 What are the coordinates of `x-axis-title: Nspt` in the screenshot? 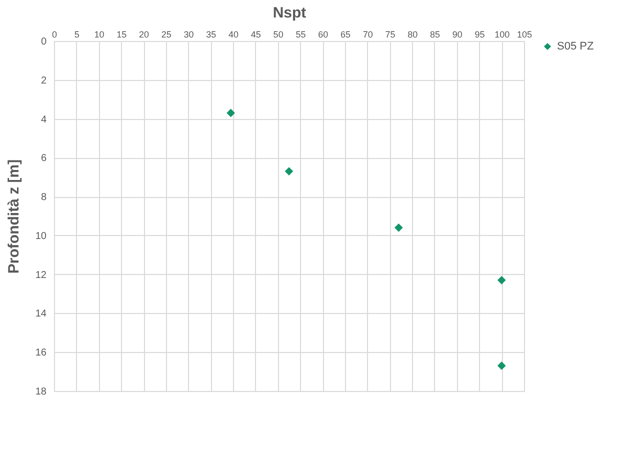 It's located at (289, 13).